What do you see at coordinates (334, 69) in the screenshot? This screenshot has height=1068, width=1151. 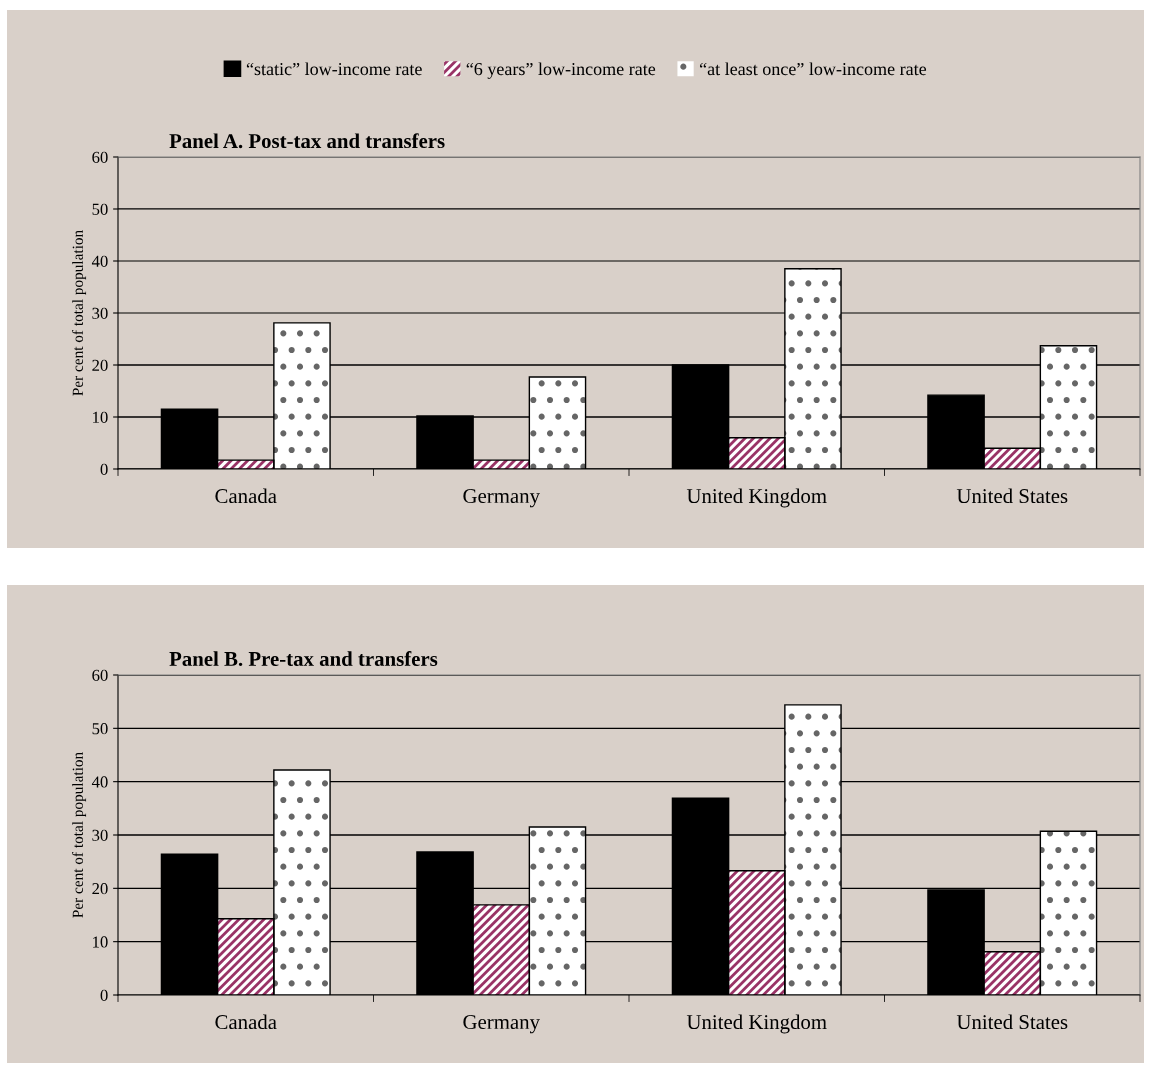 I see `legend-label: “static” low-income rate` at bounding box center [334, 69].